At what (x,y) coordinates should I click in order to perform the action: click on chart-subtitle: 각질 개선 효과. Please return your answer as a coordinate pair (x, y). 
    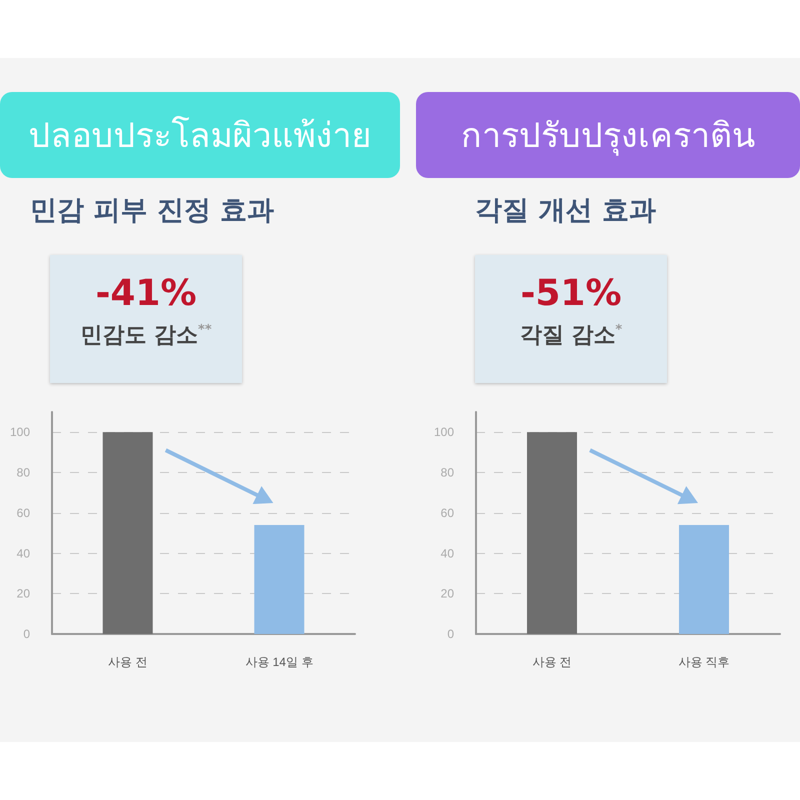
    Looking at the image, I should click on (565, 211).